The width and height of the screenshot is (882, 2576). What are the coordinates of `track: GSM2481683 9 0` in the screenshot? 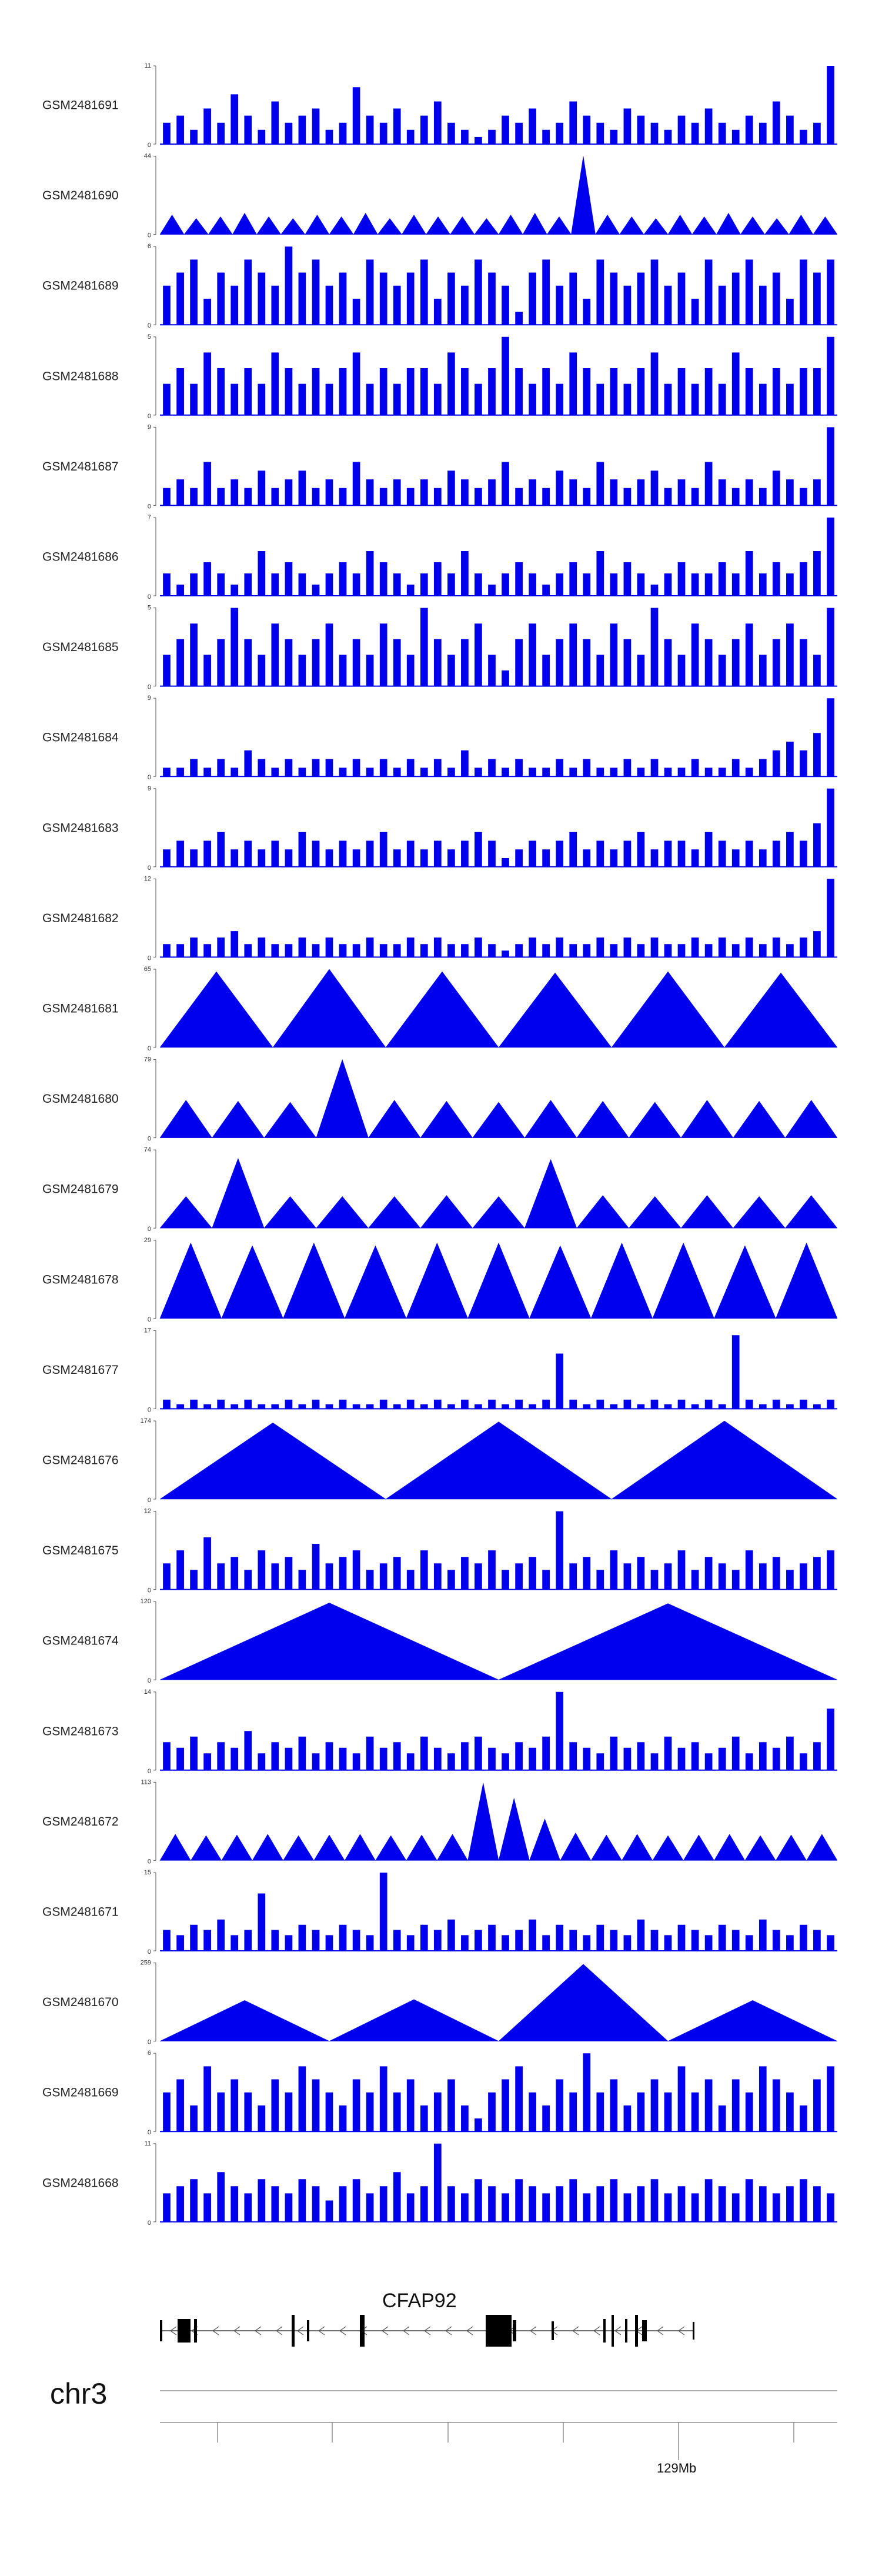 It's located at (439, 828).